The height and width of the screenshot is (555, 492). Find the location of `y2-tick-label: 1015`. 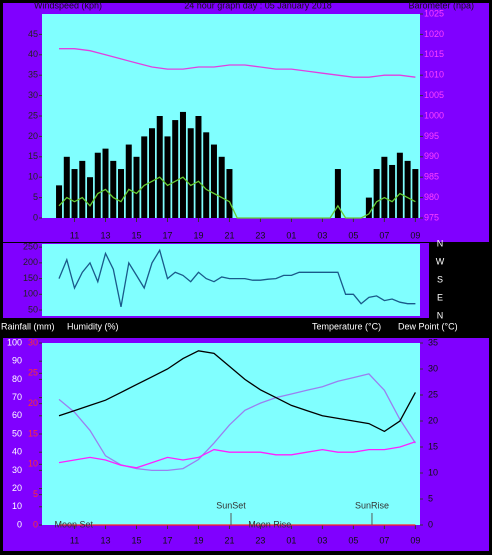

y2-tick-label: 1015 is located at coordinates (434, 54).